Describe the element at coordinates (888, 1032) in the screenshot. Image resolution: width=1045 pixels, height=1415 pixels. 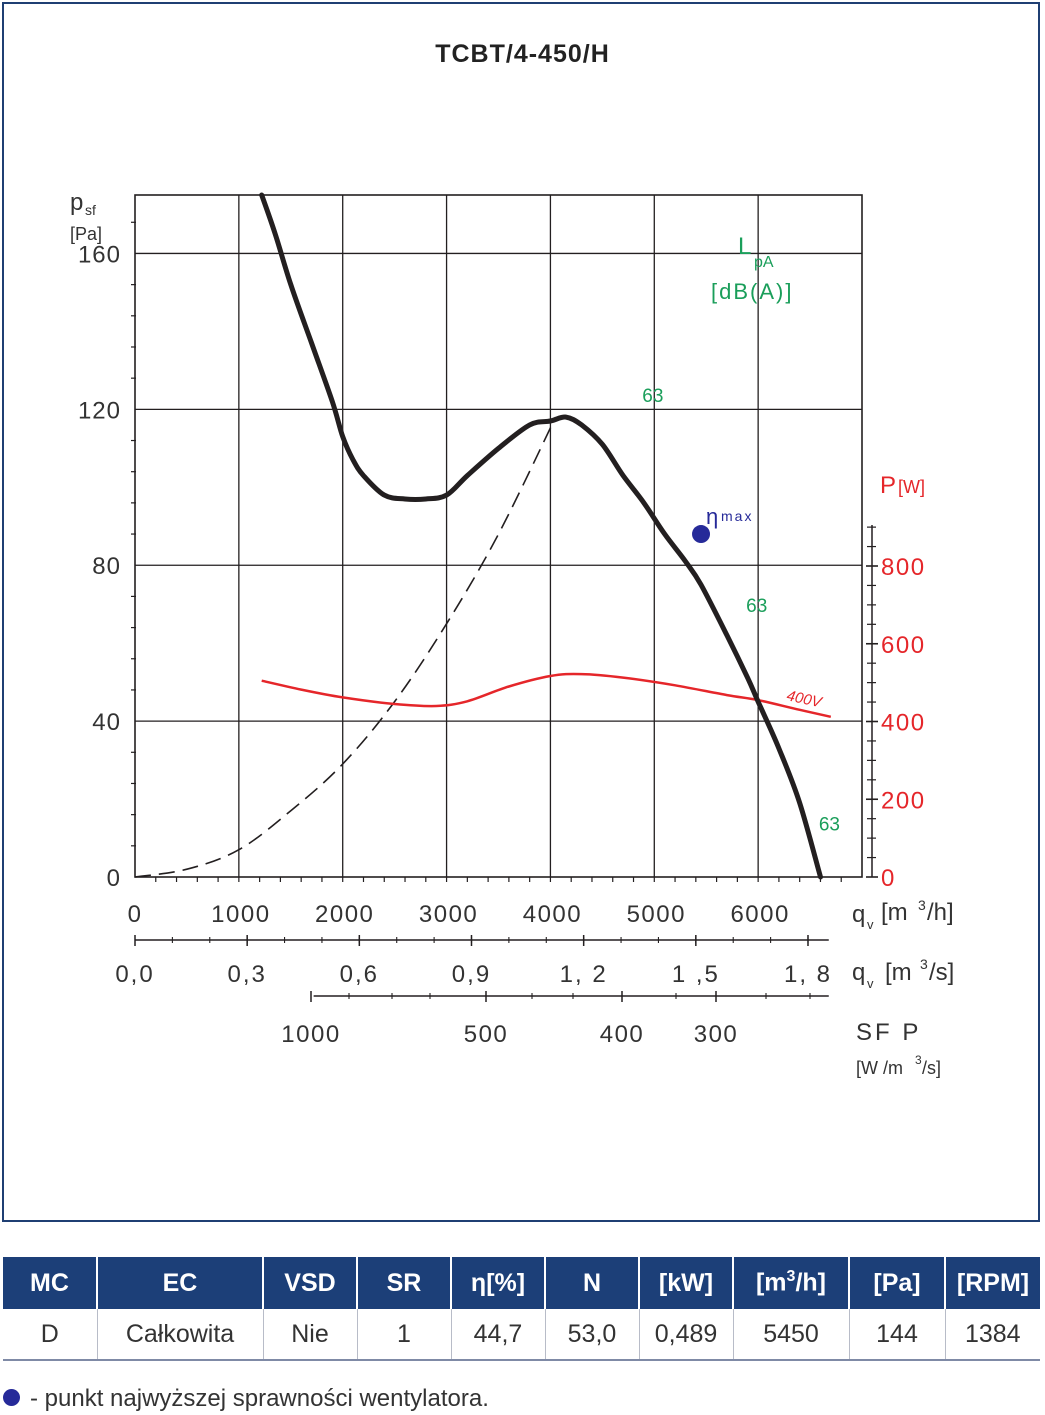
I see `sfp-axis-label: SF P` at that location.